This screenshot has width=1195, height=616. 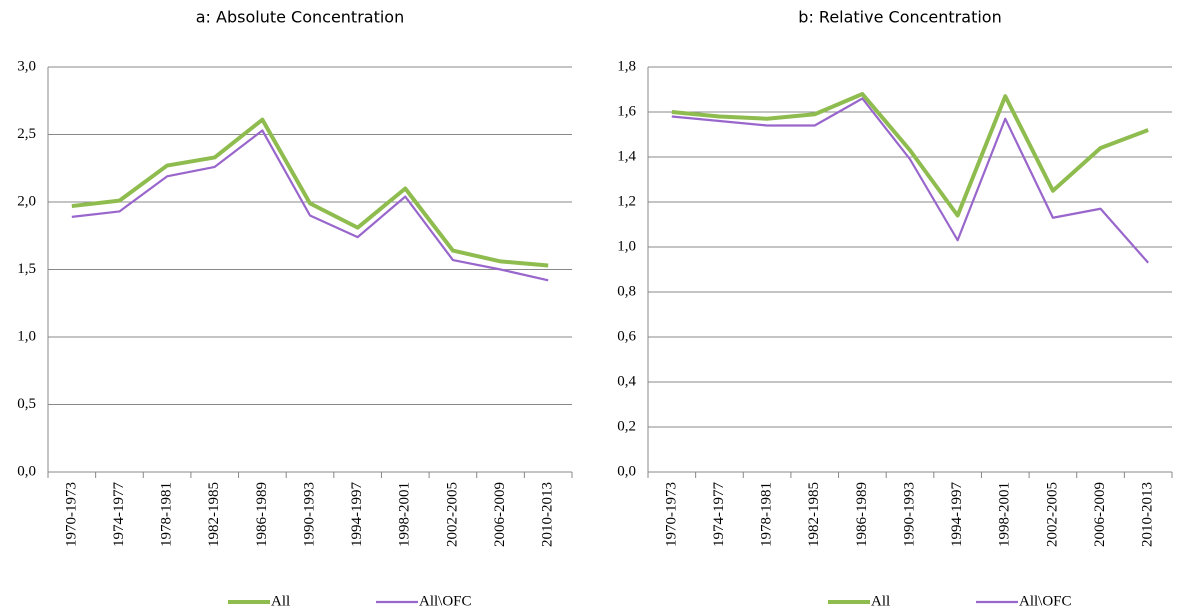 What do you see at coordinates (626, 201) in the screenshot?
I see `y-tick-label: 1,2` at bounding box center [626, 201].